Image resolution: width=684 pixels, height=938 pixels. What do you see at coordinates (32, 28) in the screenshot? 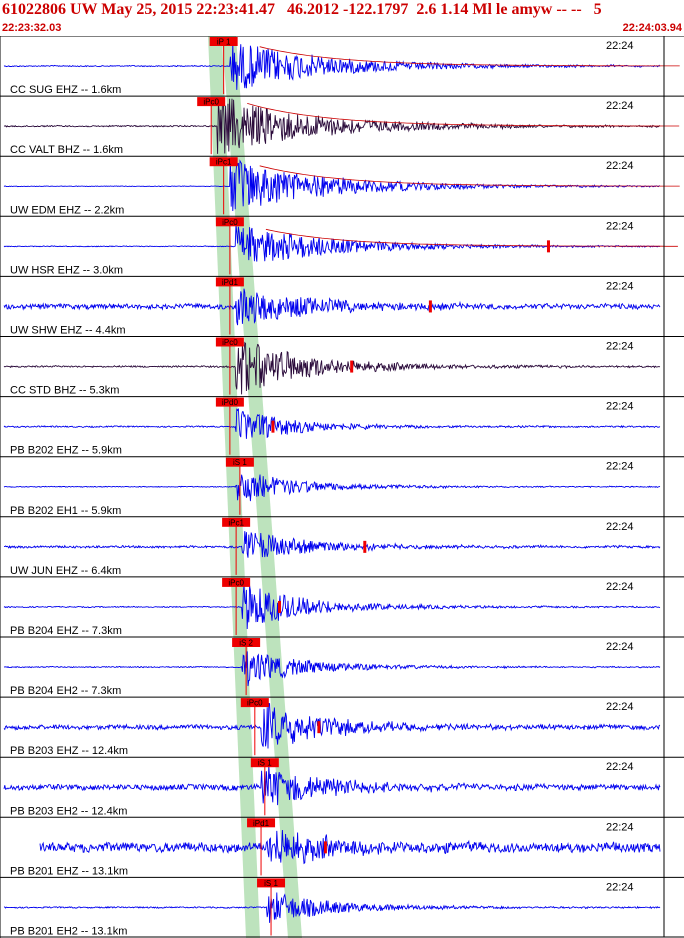
I see `start-time: 22:23:32.03` at bounding box center [32, 28].